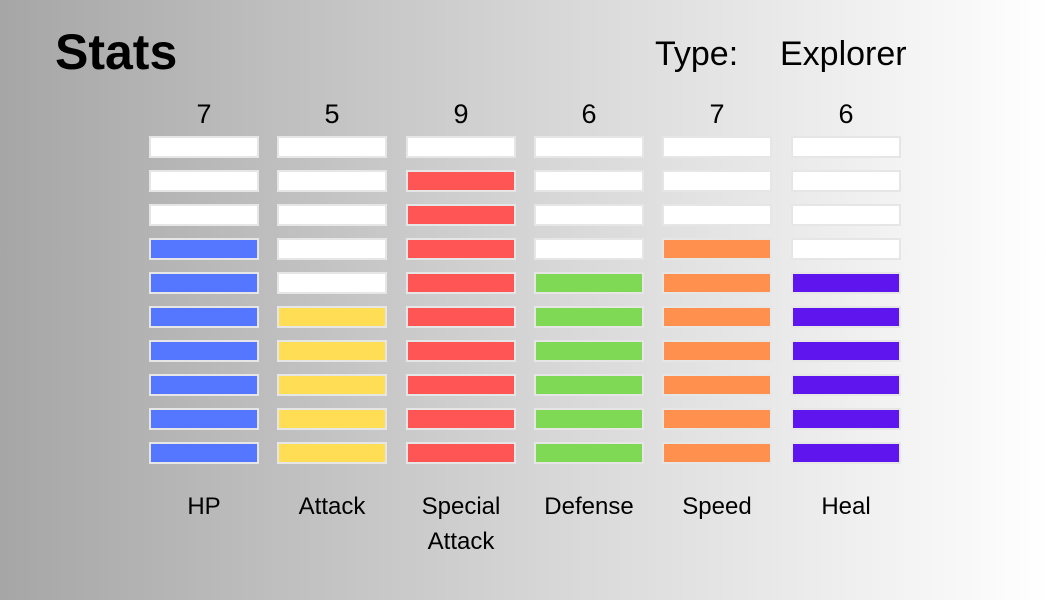  What do you see at coordinates (589, 114) in the screenshot?
I see `stat-value-defense: 6` at bounding box center [589, 114].